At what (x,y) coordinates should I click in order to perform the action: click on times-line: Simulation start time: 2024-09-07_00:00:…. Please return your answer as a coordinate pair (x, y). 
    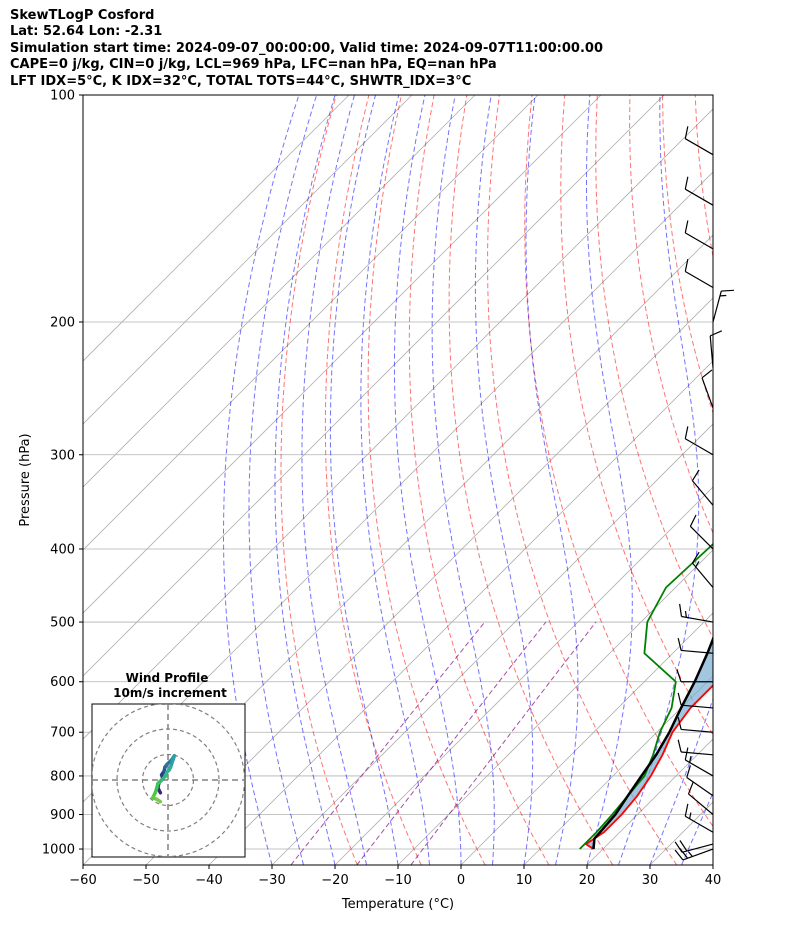
    Looking at the image, I should click on (306, 48).